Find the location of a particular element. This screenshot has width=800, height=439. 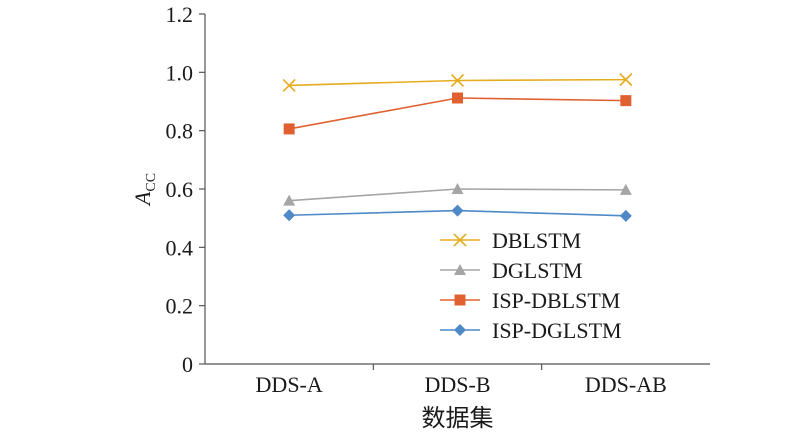

legend-item: DGLSTM is located at coordinates (511, 270).